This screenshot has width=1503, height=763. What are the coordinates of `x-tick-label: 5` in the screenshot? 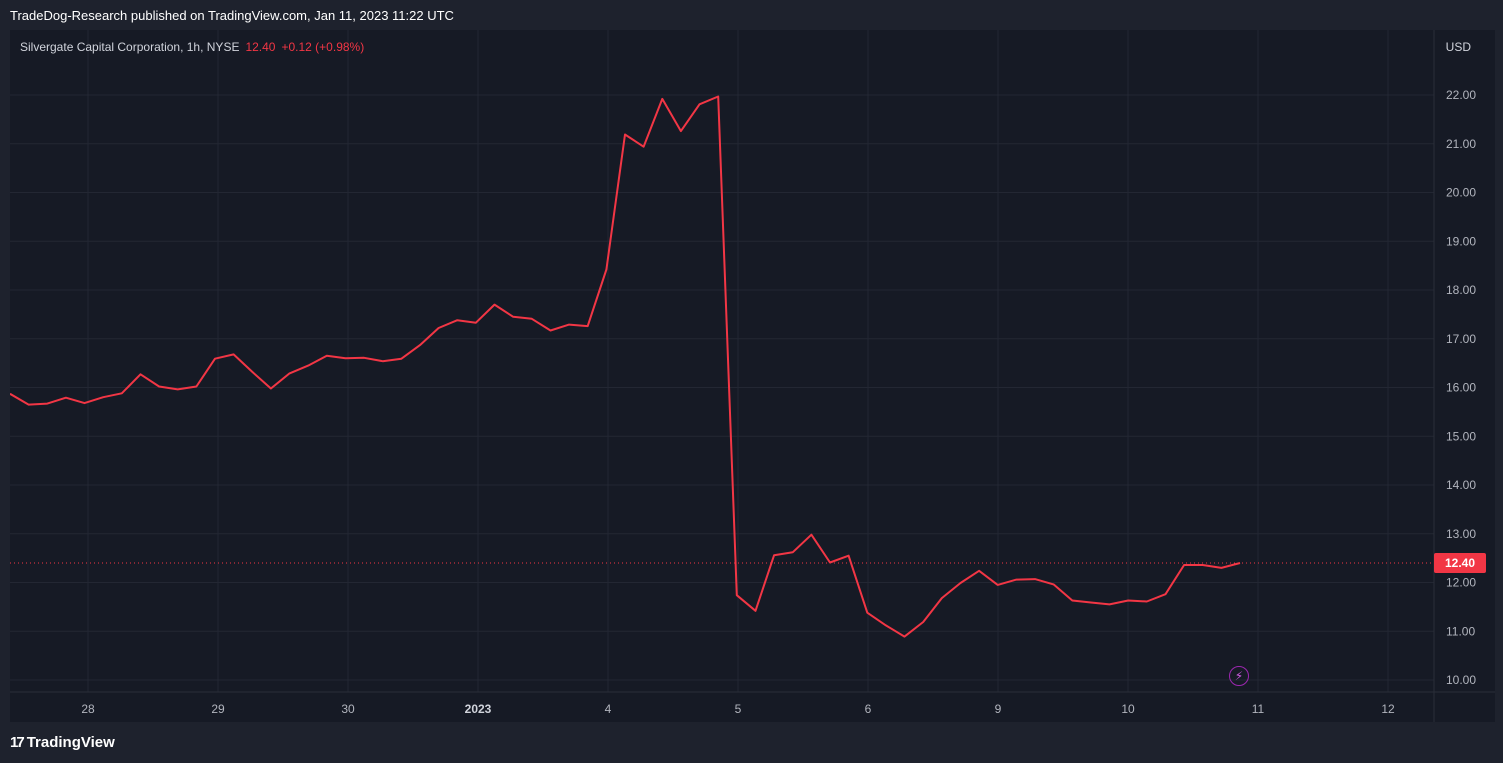 It's located at (738, 709).